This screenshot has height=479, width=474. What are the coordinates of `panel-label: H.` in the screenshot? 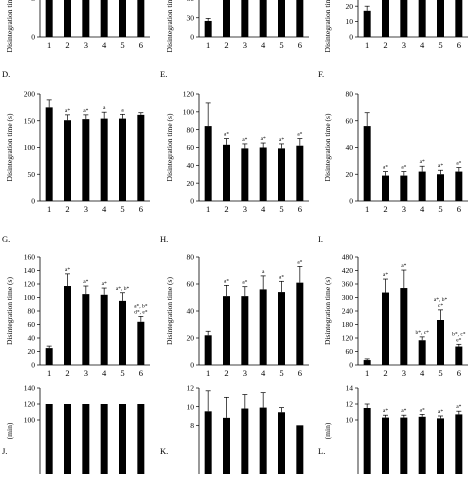 It's located at (164, 239).